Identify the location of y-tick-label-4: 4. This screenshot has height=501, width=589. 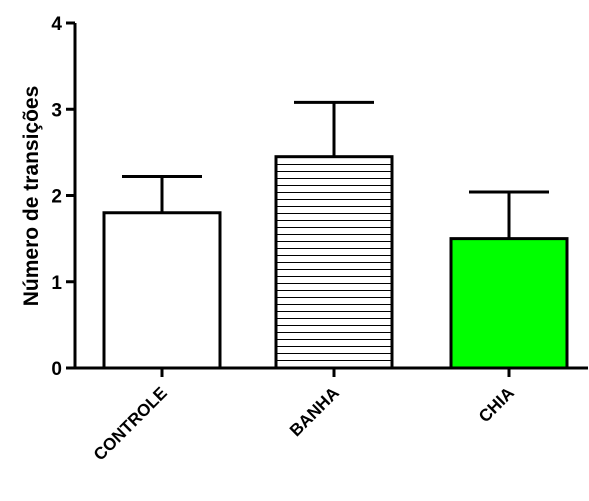
(56, 24).